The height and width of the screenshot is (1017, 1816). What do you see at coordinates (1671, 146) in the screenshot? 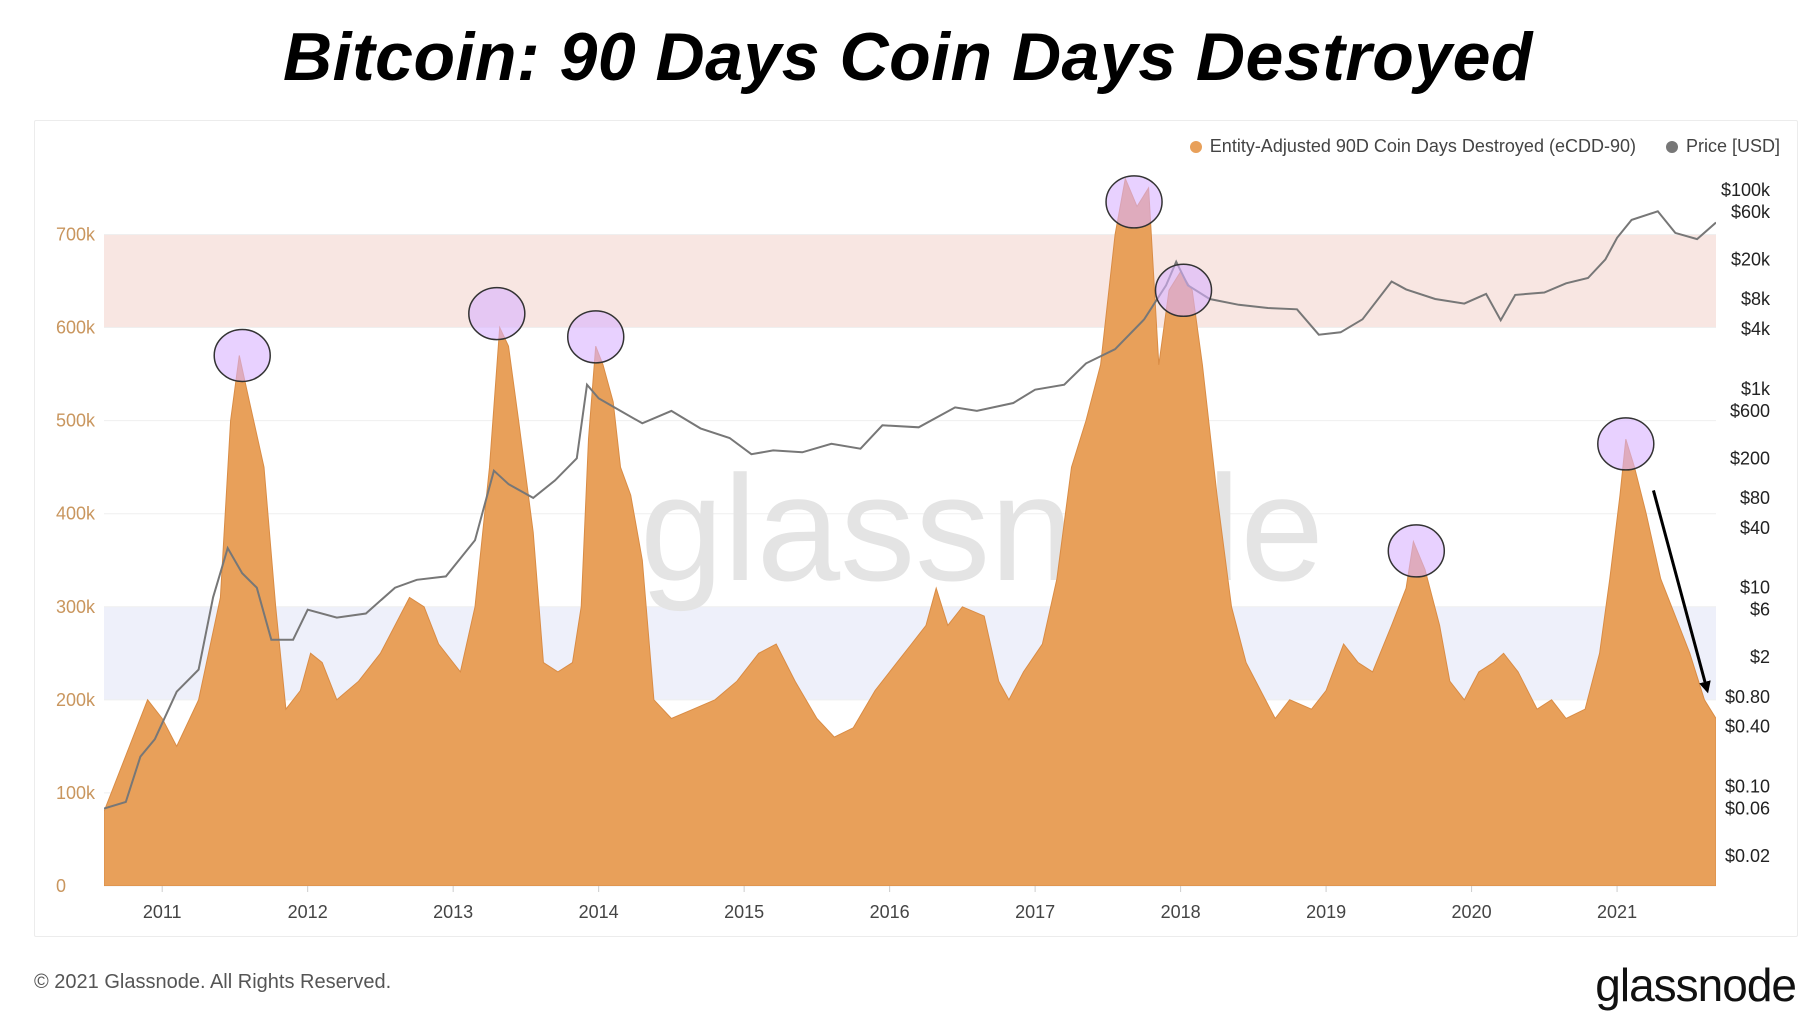
I see `legend-dot-price-icon` at bounding box center [1671, 146].